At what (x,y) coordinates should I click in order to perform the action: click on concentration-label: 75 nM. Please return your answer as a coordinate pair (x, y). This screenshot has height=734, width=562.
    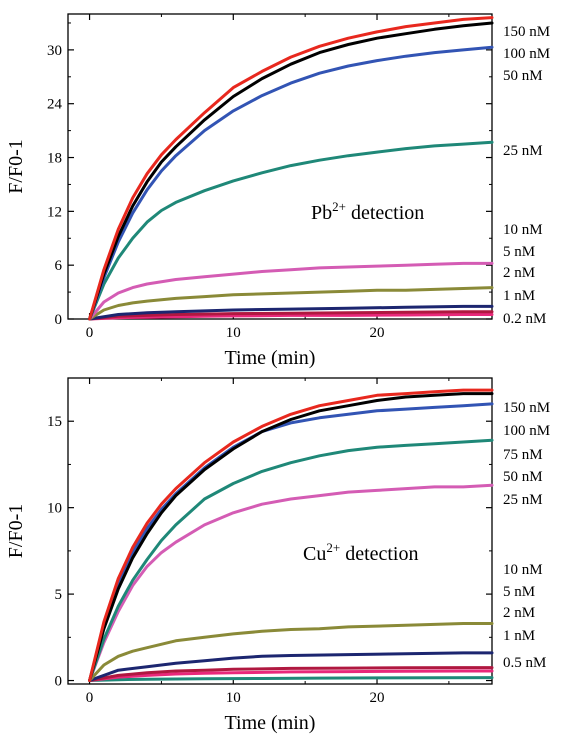
    Looking at the image, I should click on (523, 455).